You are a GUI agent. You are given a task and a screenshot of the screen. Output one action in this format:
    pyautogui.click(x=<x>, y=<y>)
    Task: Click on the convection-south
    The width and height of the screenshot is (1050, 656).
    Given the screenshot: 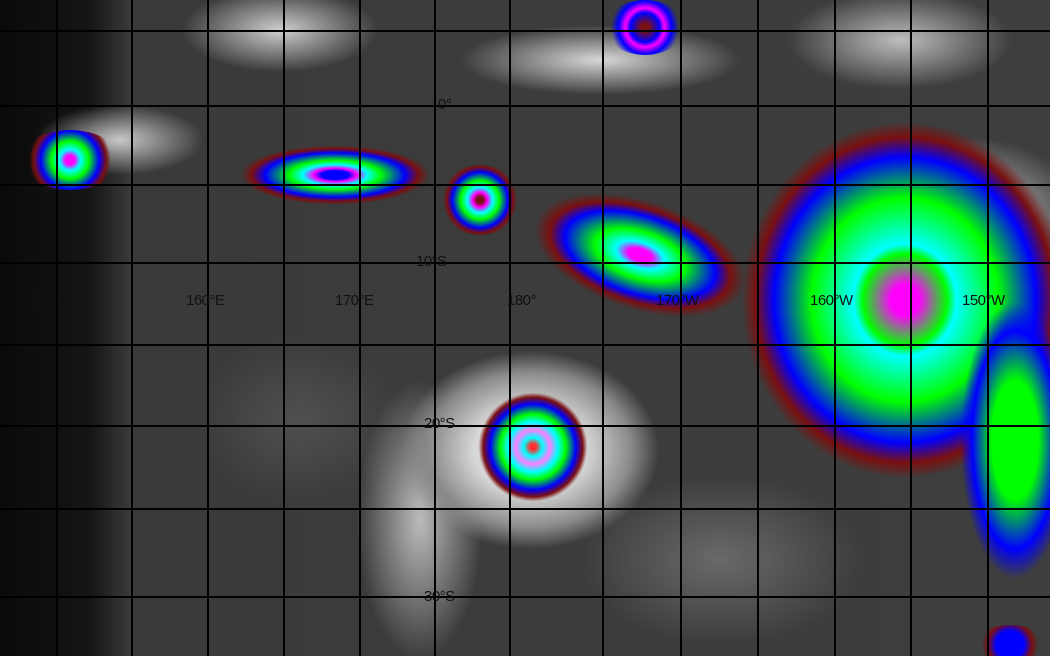 What is the action you would take?
    pyautogui.click(x=1010, y=640)
    